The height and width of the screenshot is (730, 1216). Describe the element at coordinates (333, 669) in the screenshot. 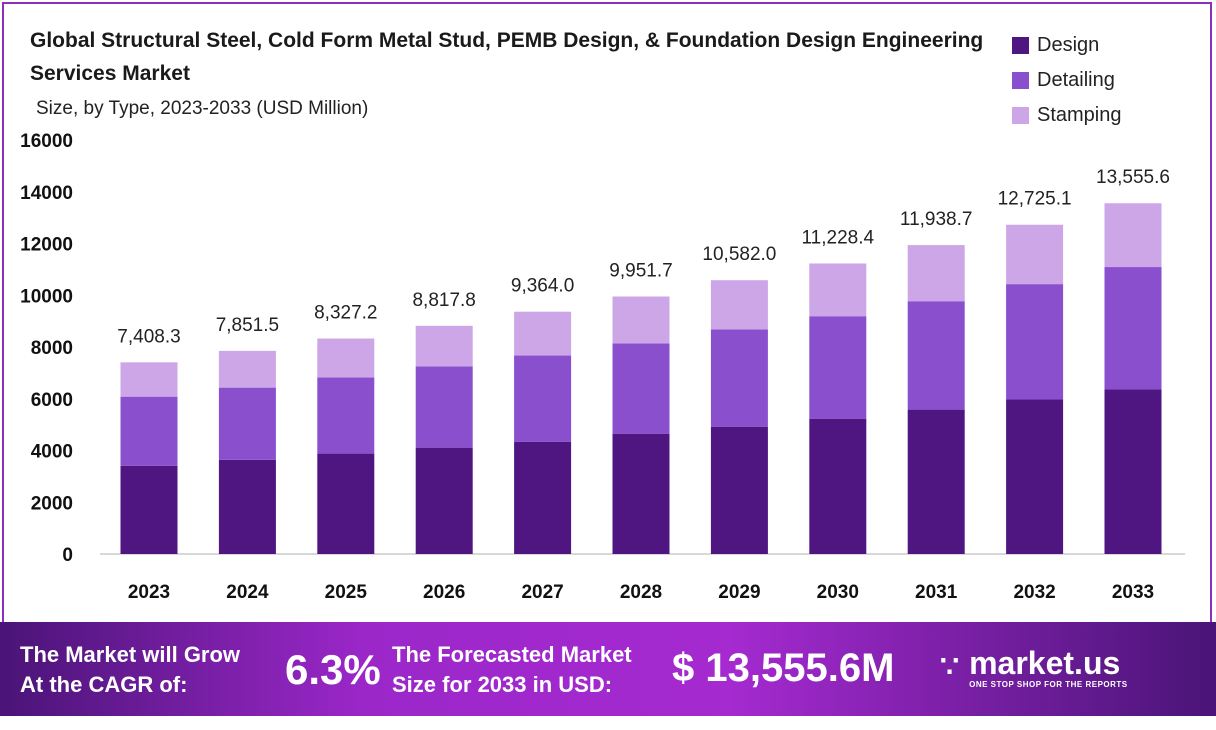

I see `cagr-value: 6.3%` at that location.